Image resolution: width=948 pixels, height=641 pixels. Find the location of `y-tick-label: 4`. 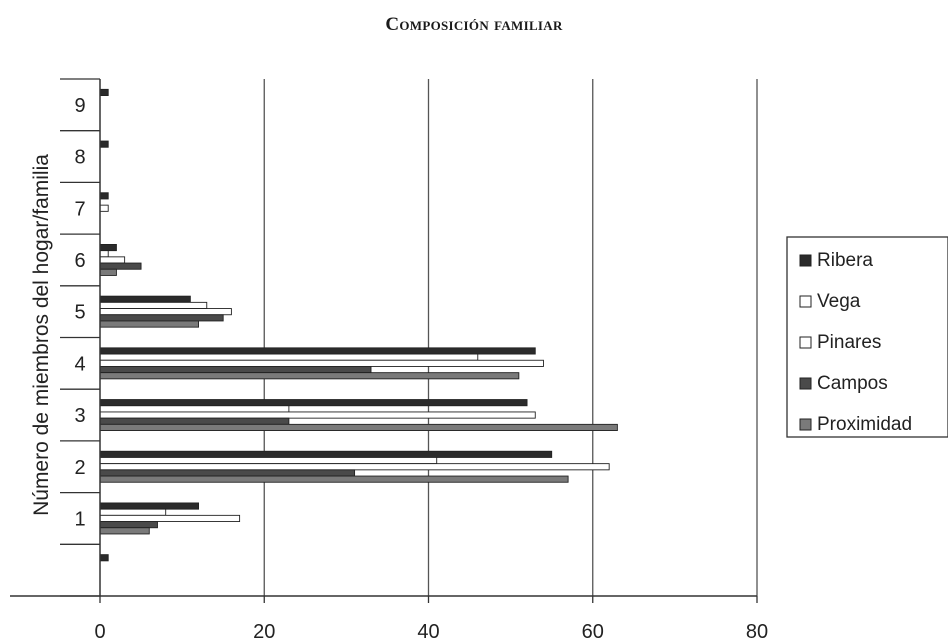

y-tick-label: 4 is located at coordinates (79, 364).